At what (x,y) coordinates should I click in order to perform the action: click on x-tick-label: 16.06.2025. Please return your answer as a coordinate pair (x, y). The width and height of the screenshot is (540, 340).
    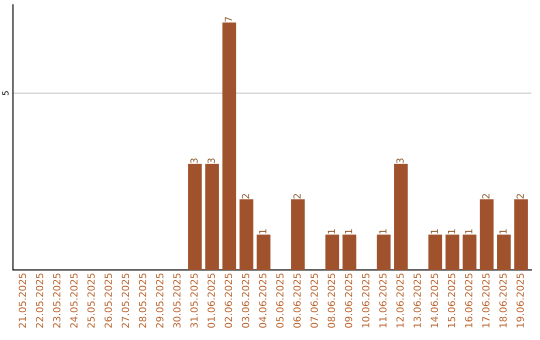
    Looking at the image, I should click on (468, 301).